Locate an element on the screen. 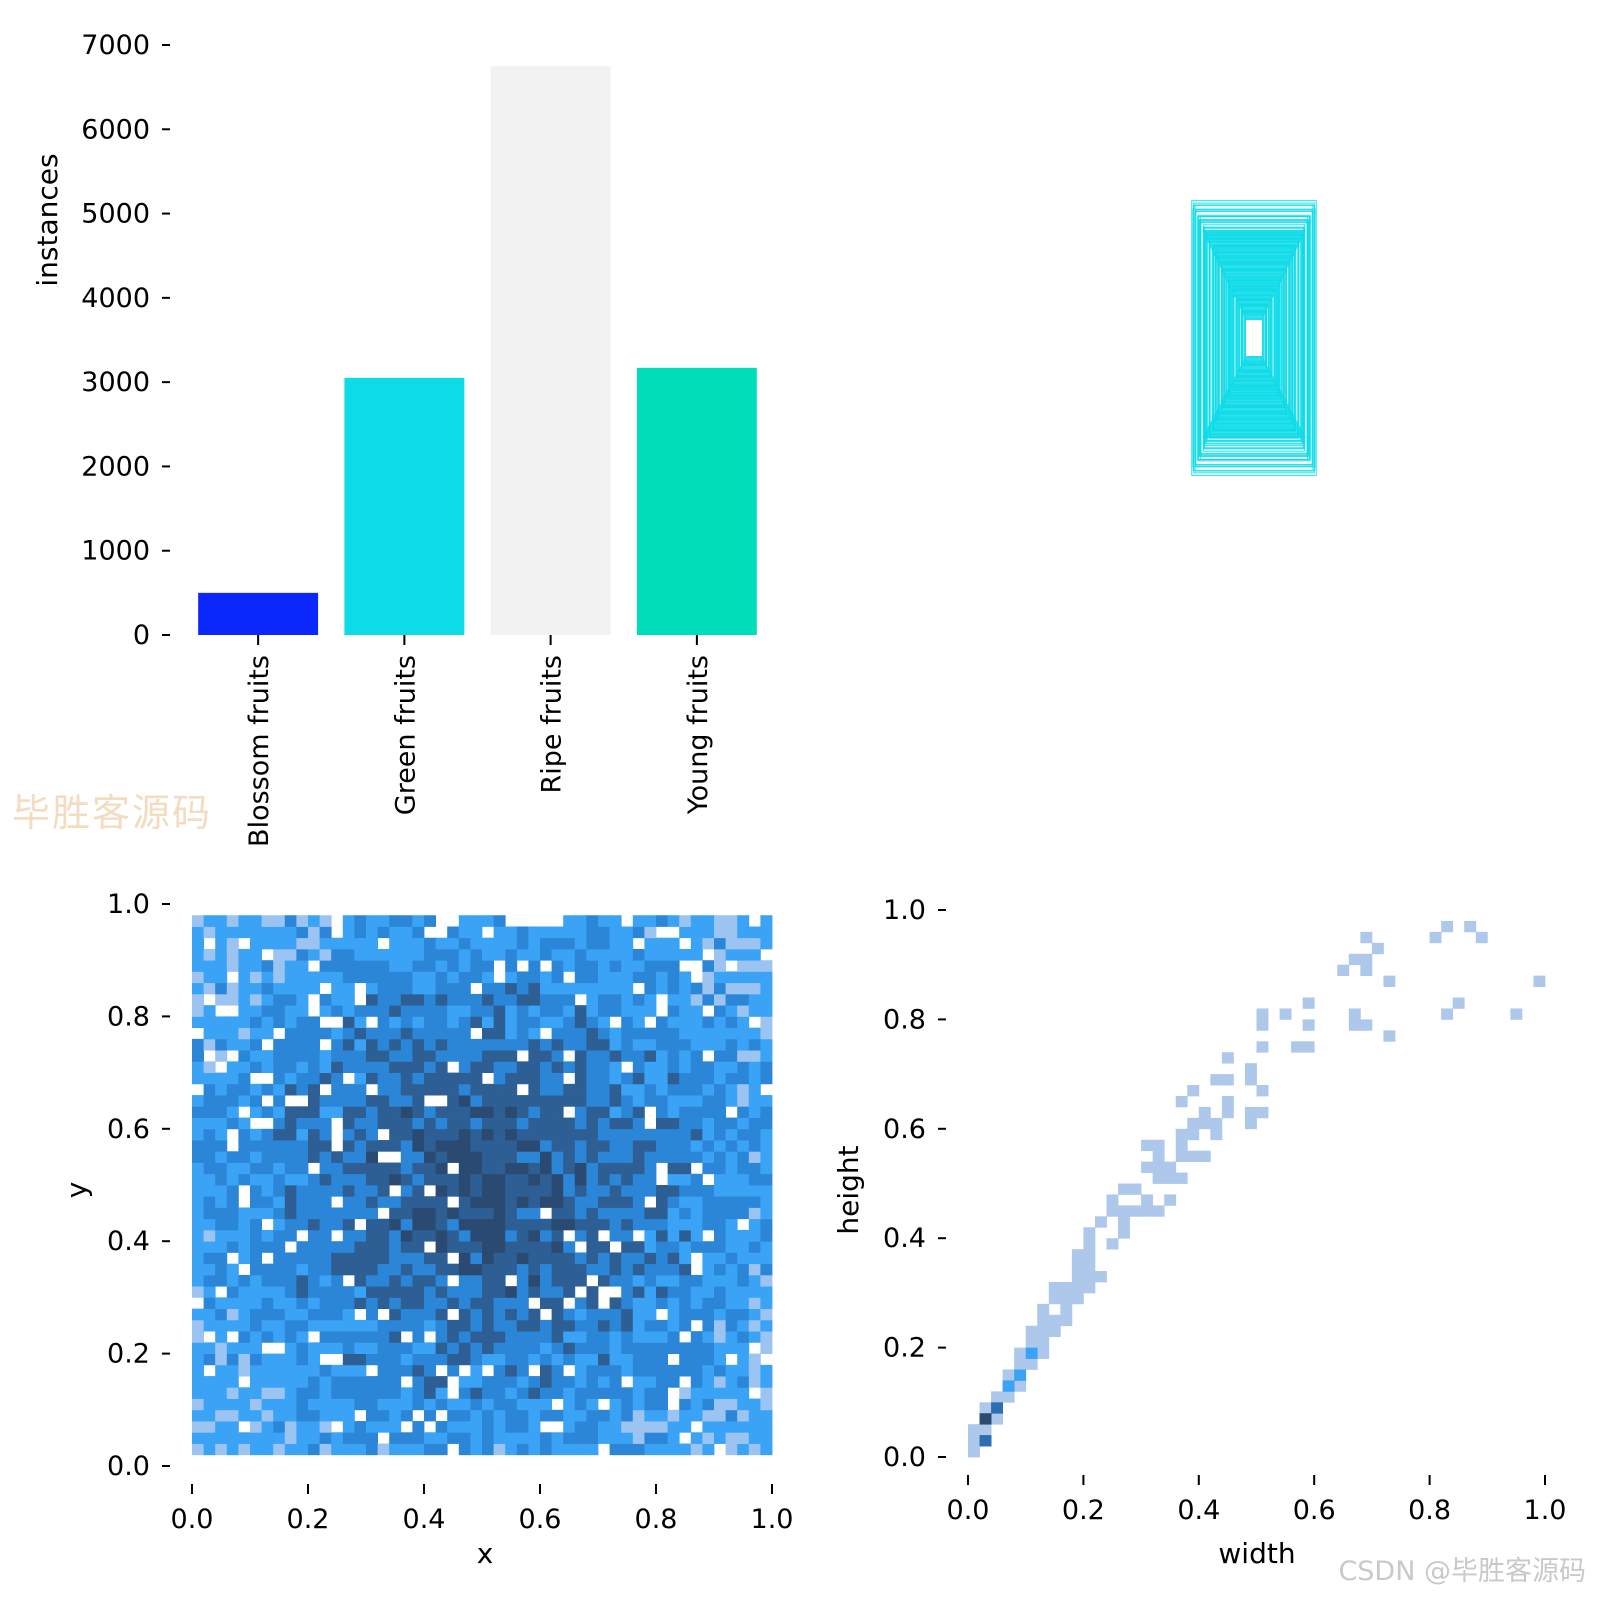 This screenshot has width=1600, height=1600. watermark-right: CSDN @毕胜客源码 is located at coordinates (1462, 1571).